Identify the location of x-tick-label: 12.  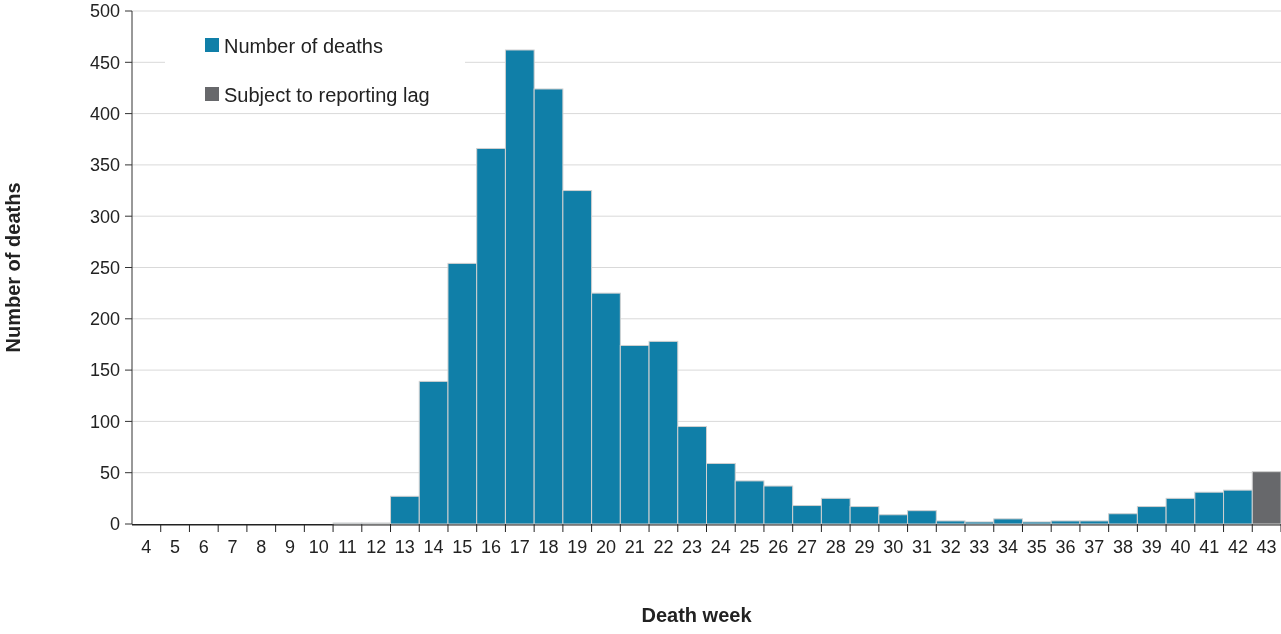
(376, 547).